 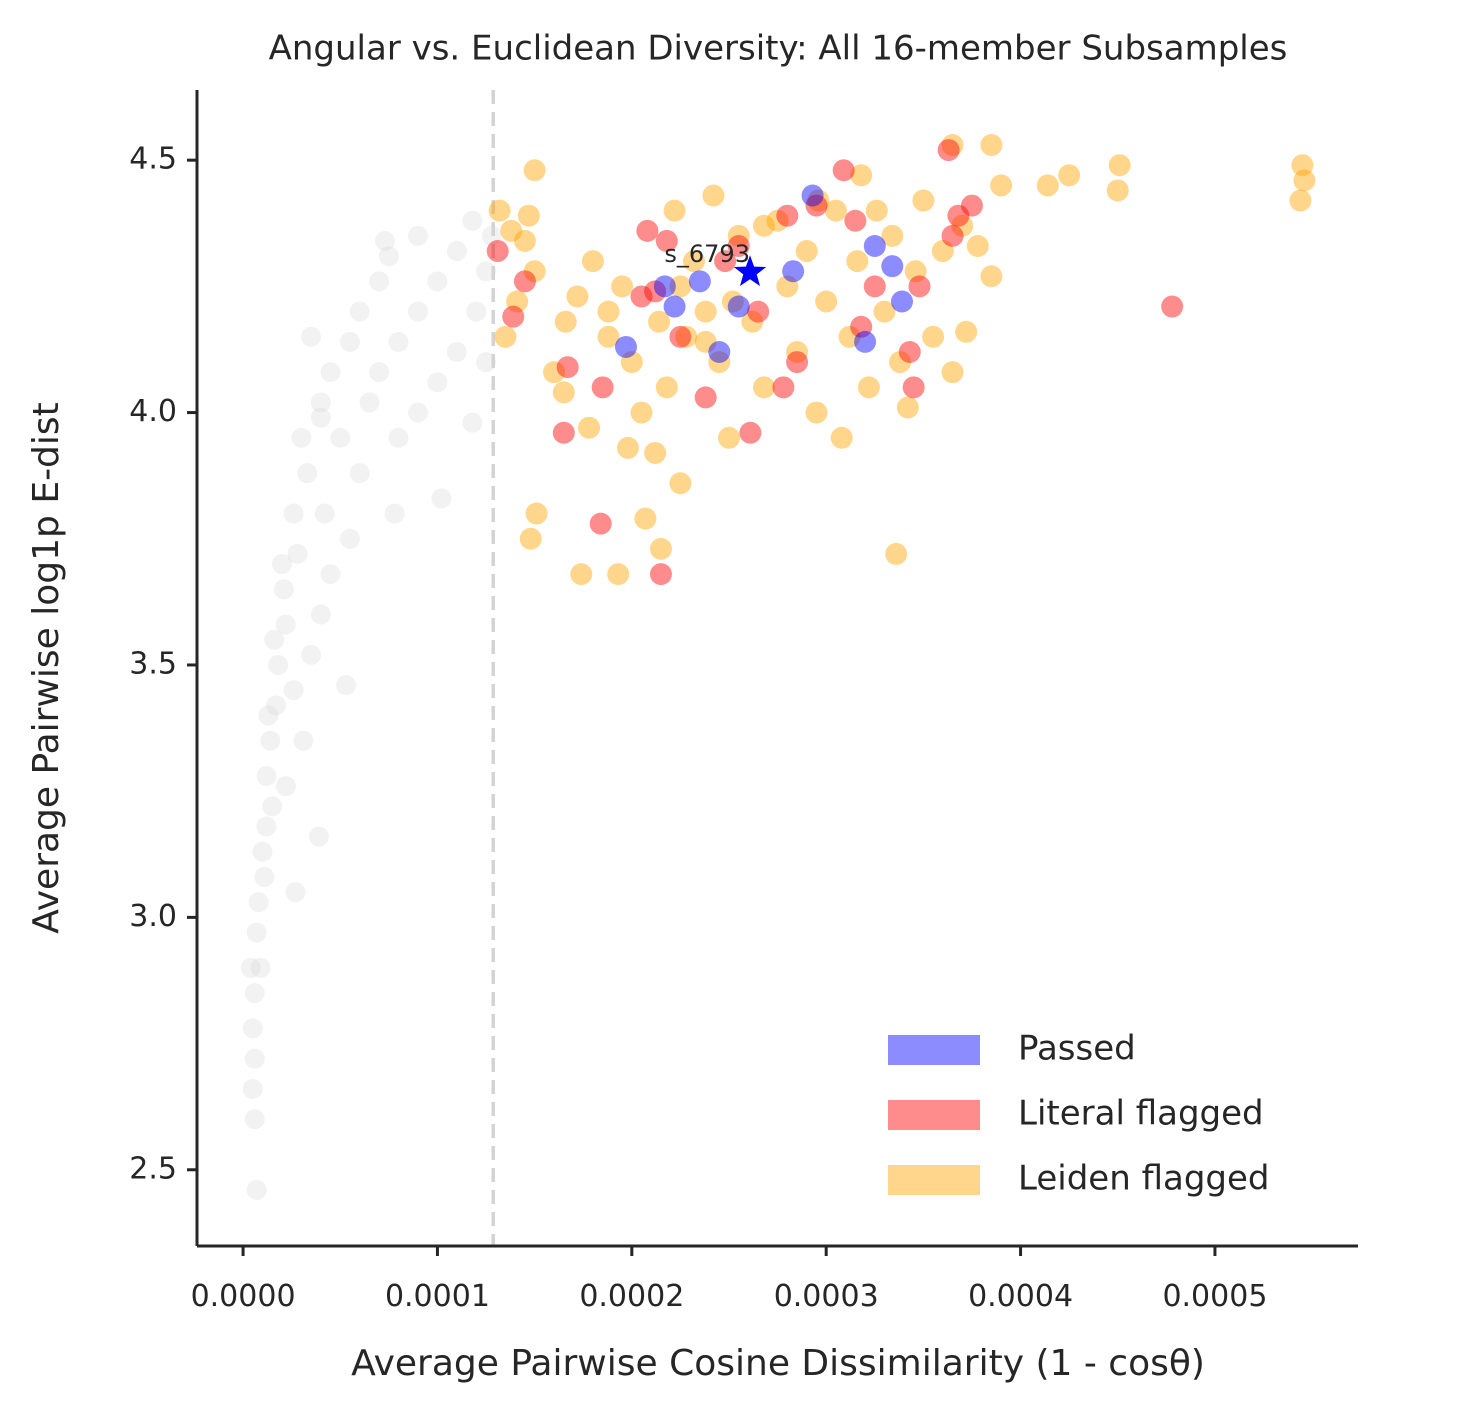 I want to click on x-tick-label: 0.0000, so click(x=243, y=1296).